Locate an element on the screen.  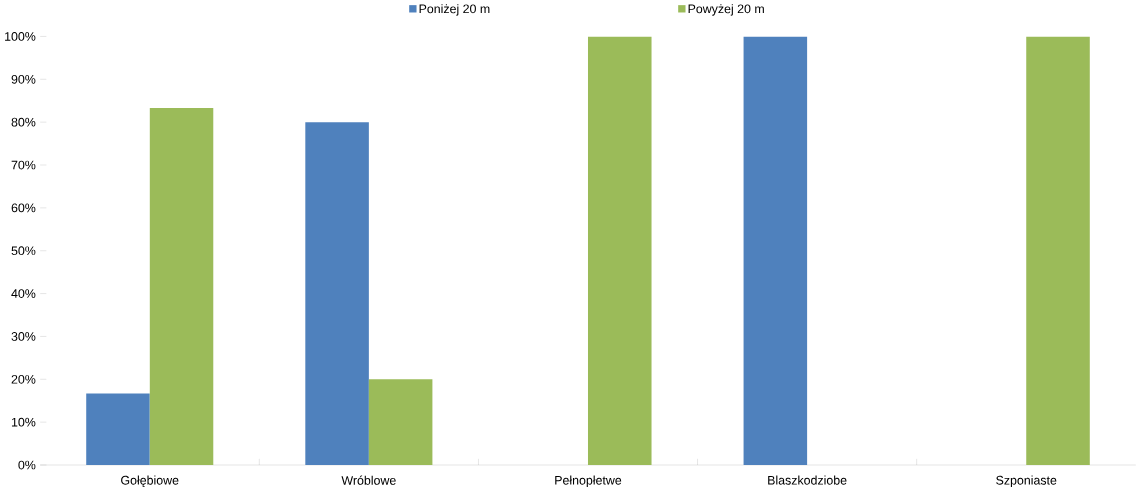
x-tick-label: Blaszkodziobe is located at coordinates (807, 480).